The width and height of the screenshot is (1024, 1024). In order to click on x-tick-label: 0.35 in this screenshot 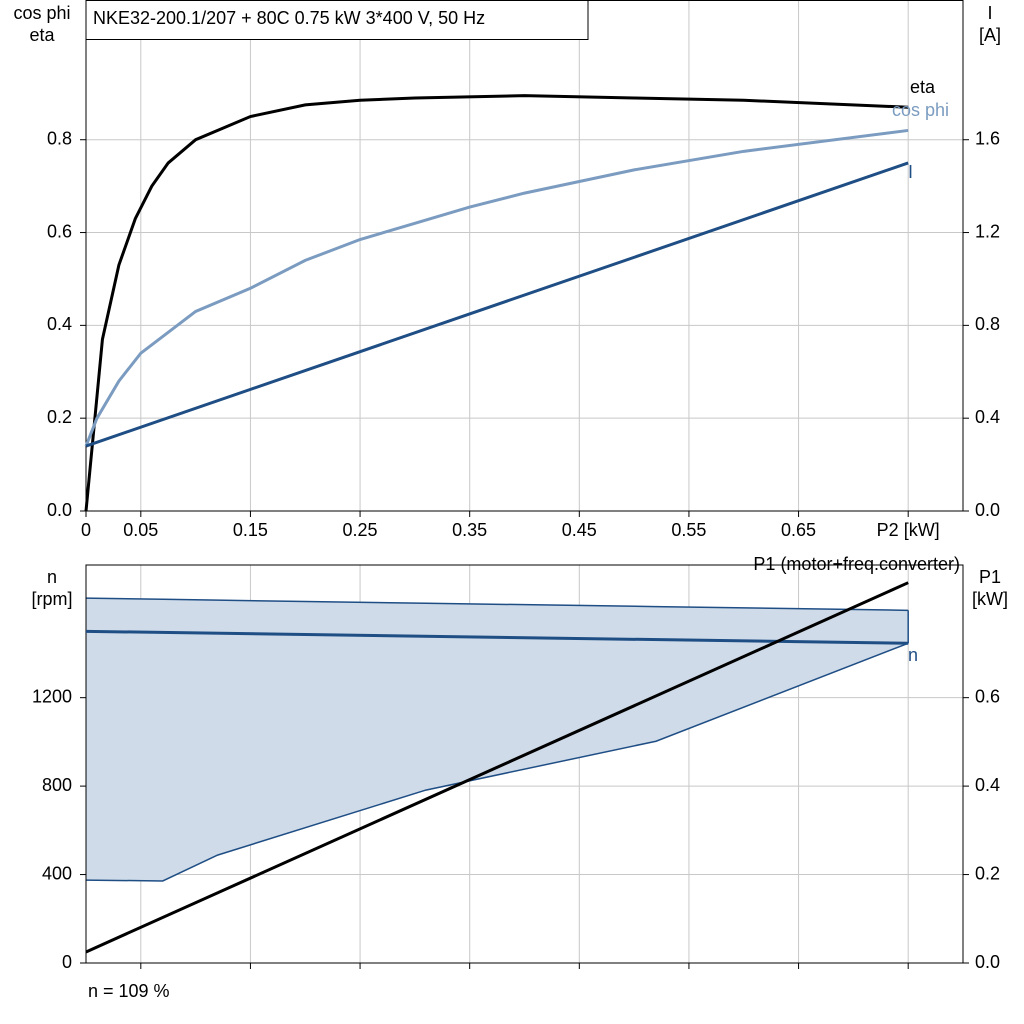, I will do `click(469, 530)`.